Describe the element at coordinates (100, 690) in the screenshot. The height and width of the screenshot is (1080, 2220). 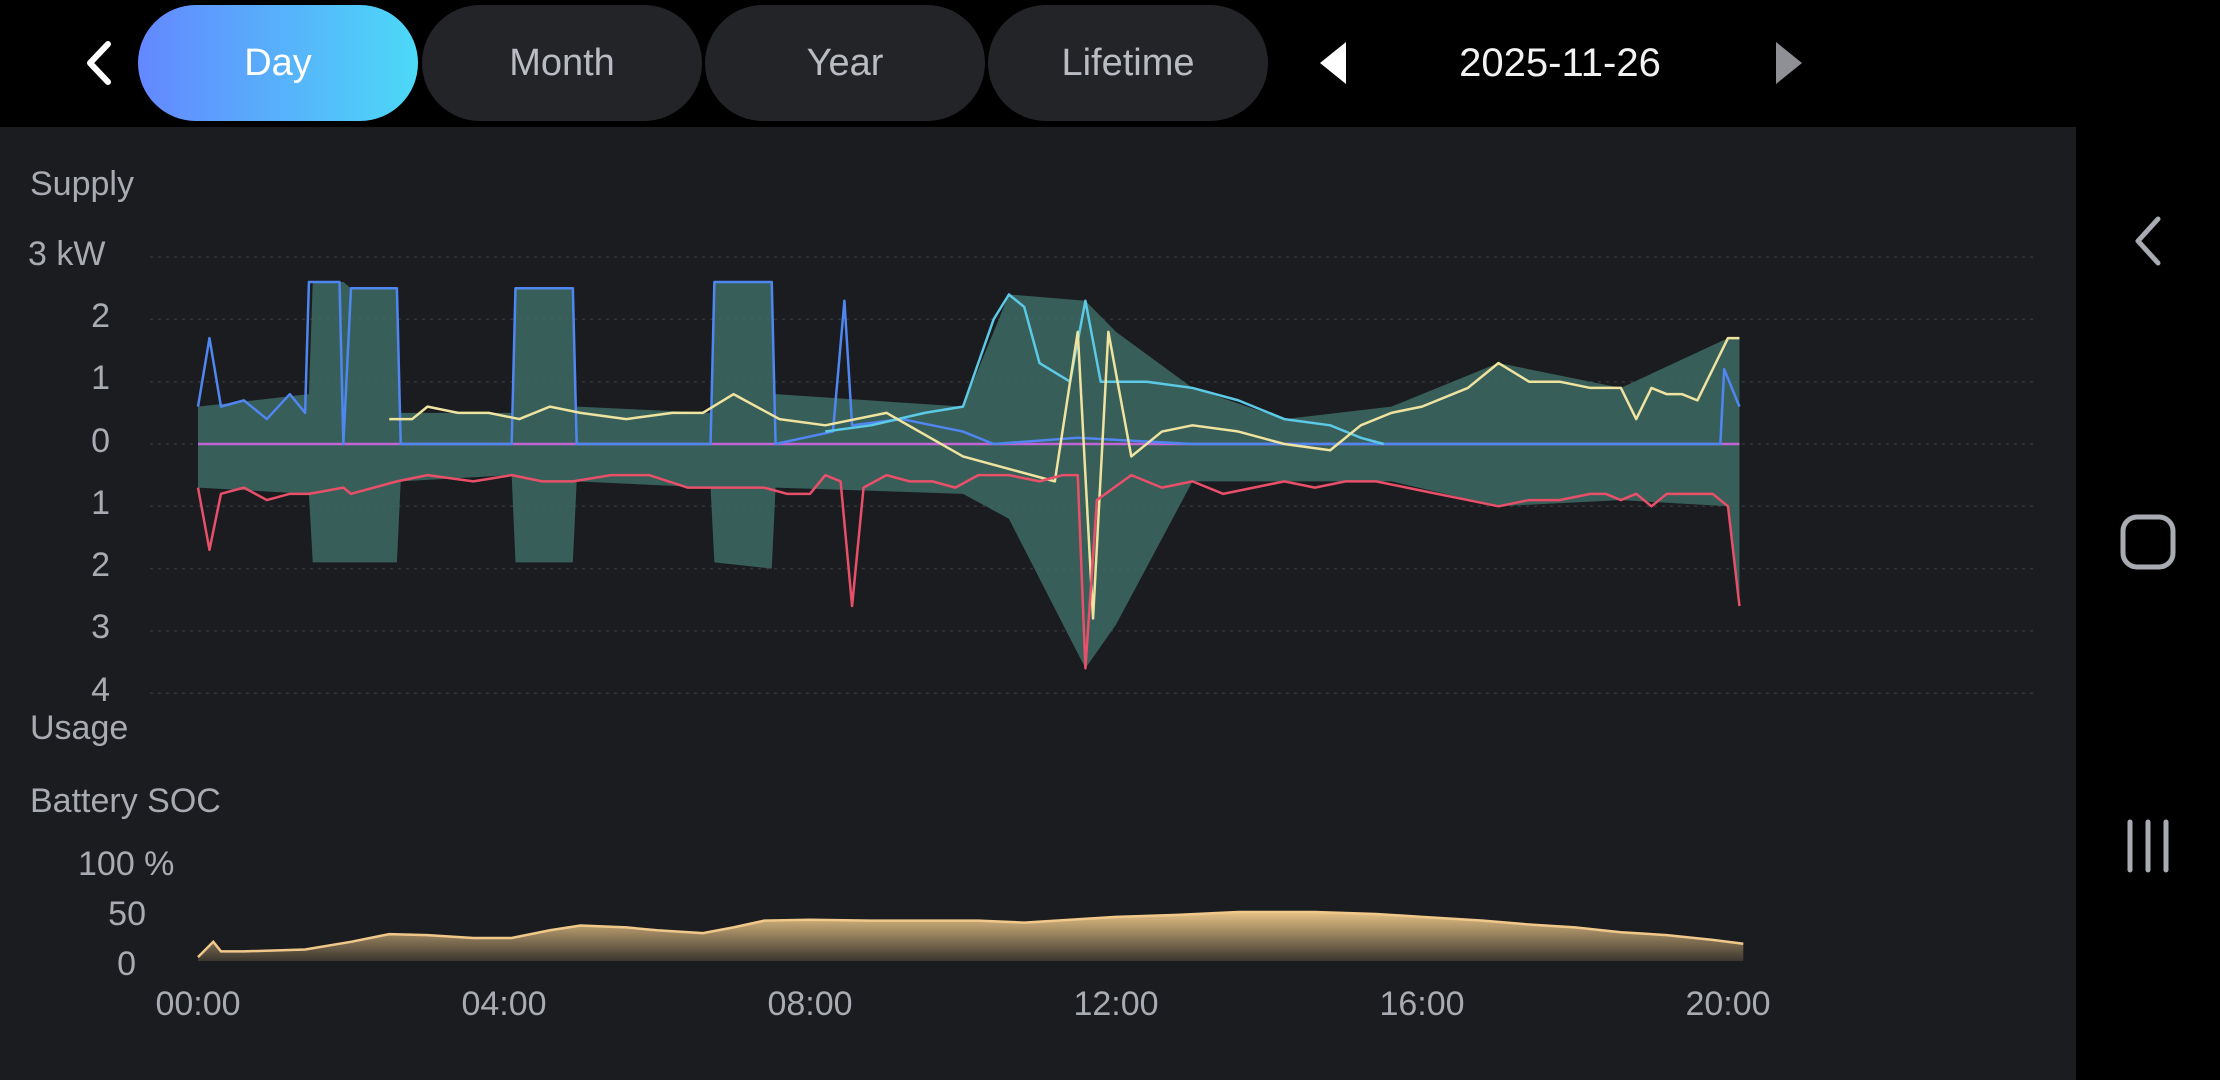
I see `y-tick-label: 4` at that location.